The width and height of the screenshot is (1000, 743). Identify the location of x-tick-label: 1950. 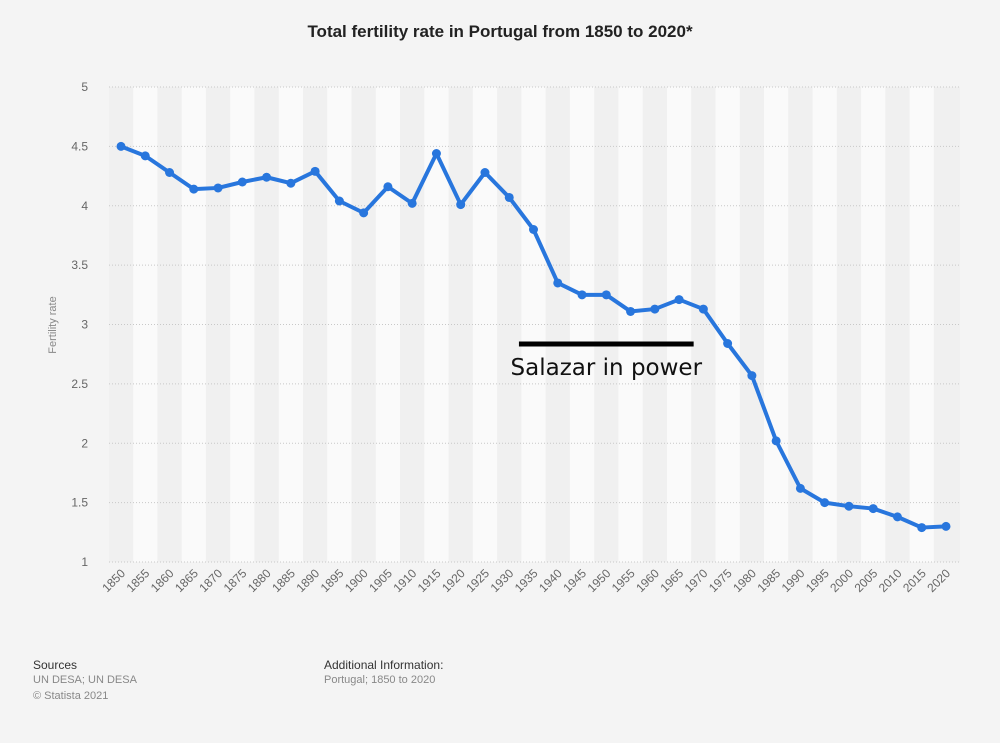
(599, 580).